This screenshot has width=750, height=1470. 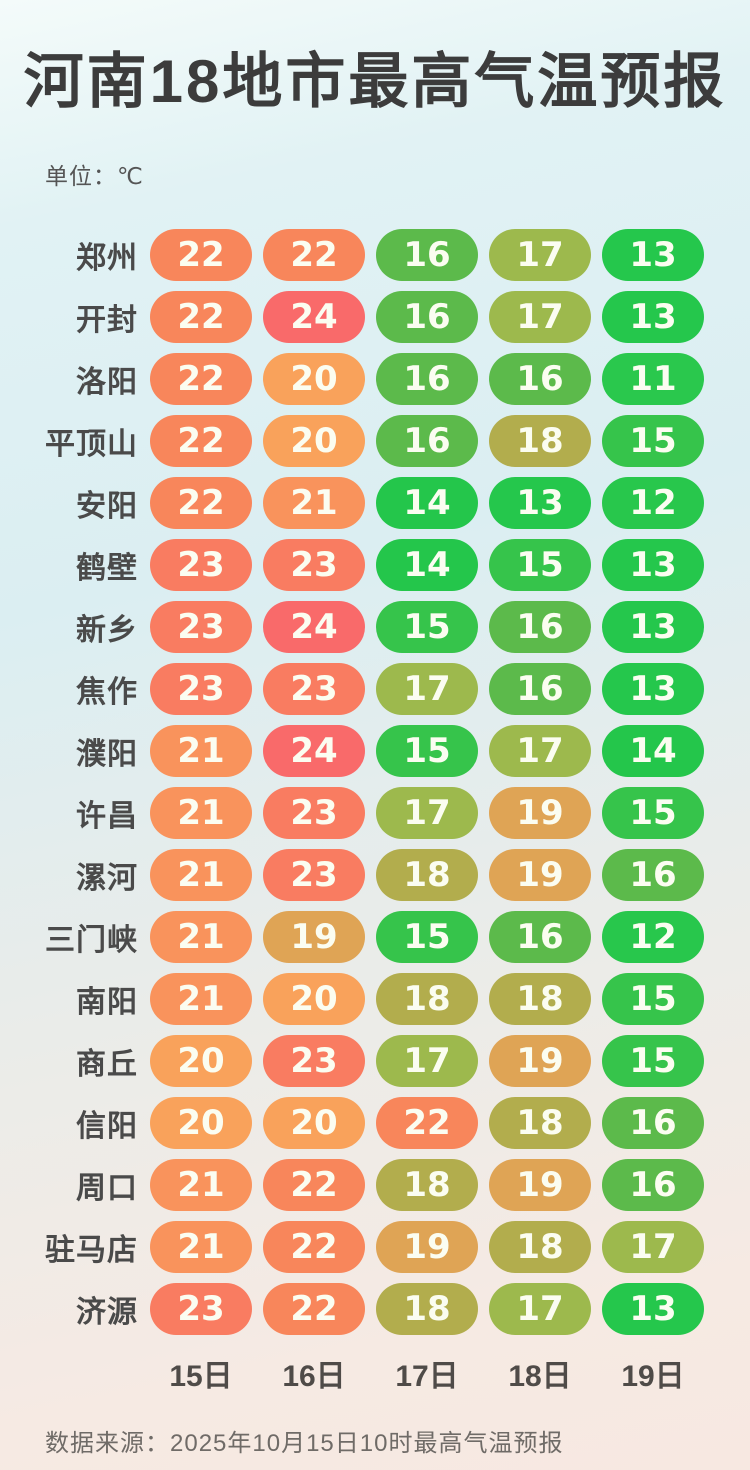 What do you see at coordinates (427, 1376) in the screenshot?
I see `date-label: 17日` at bounding box center [427, 1376].